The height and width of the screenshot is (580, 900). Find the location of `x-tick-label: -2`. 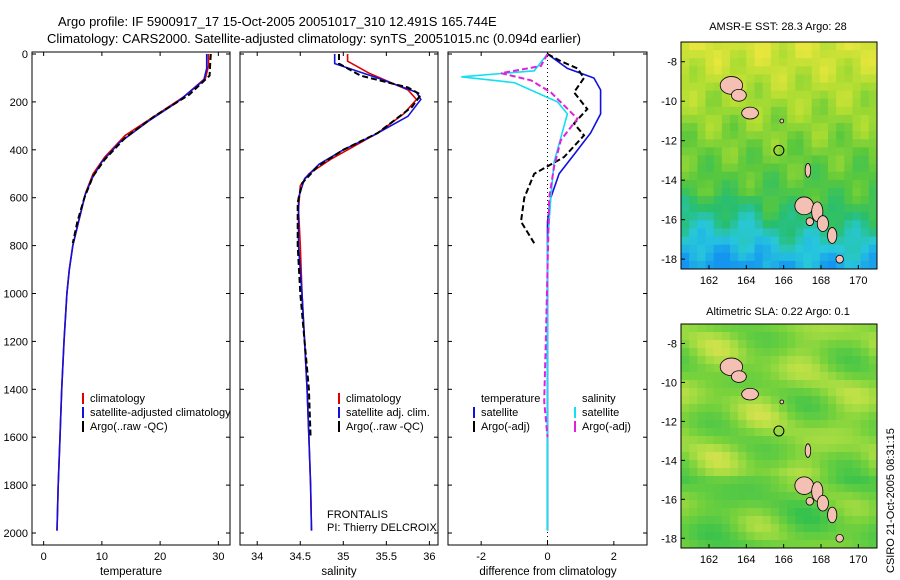

x-tick-label: -2 is located at coordinates (481, 557).